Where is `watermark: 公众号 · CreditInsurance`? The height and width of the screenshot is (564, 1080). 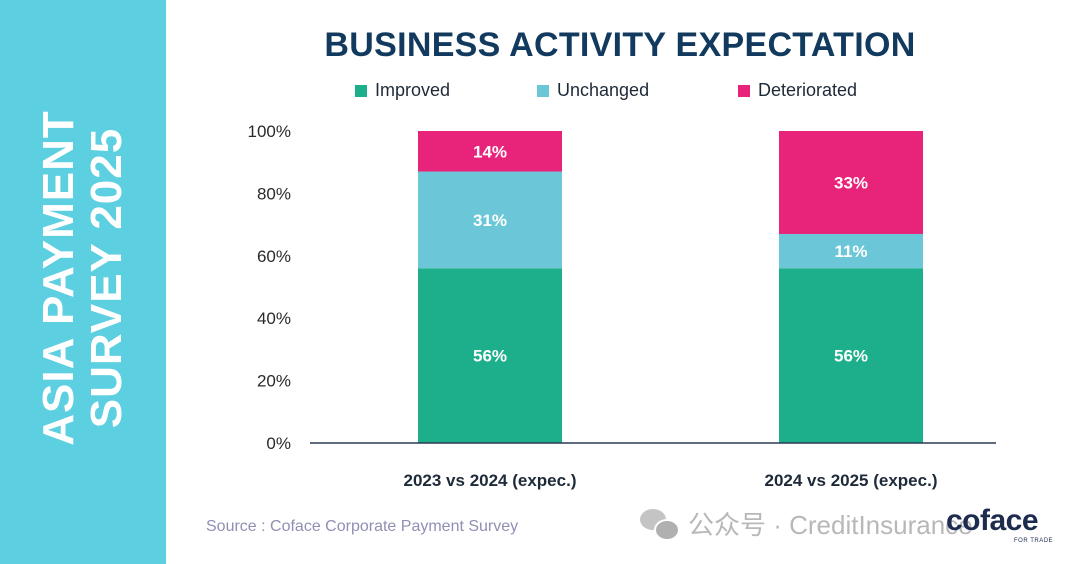
watermark: 公众号 · CreditInsurance is located at coordinates (806, 523).